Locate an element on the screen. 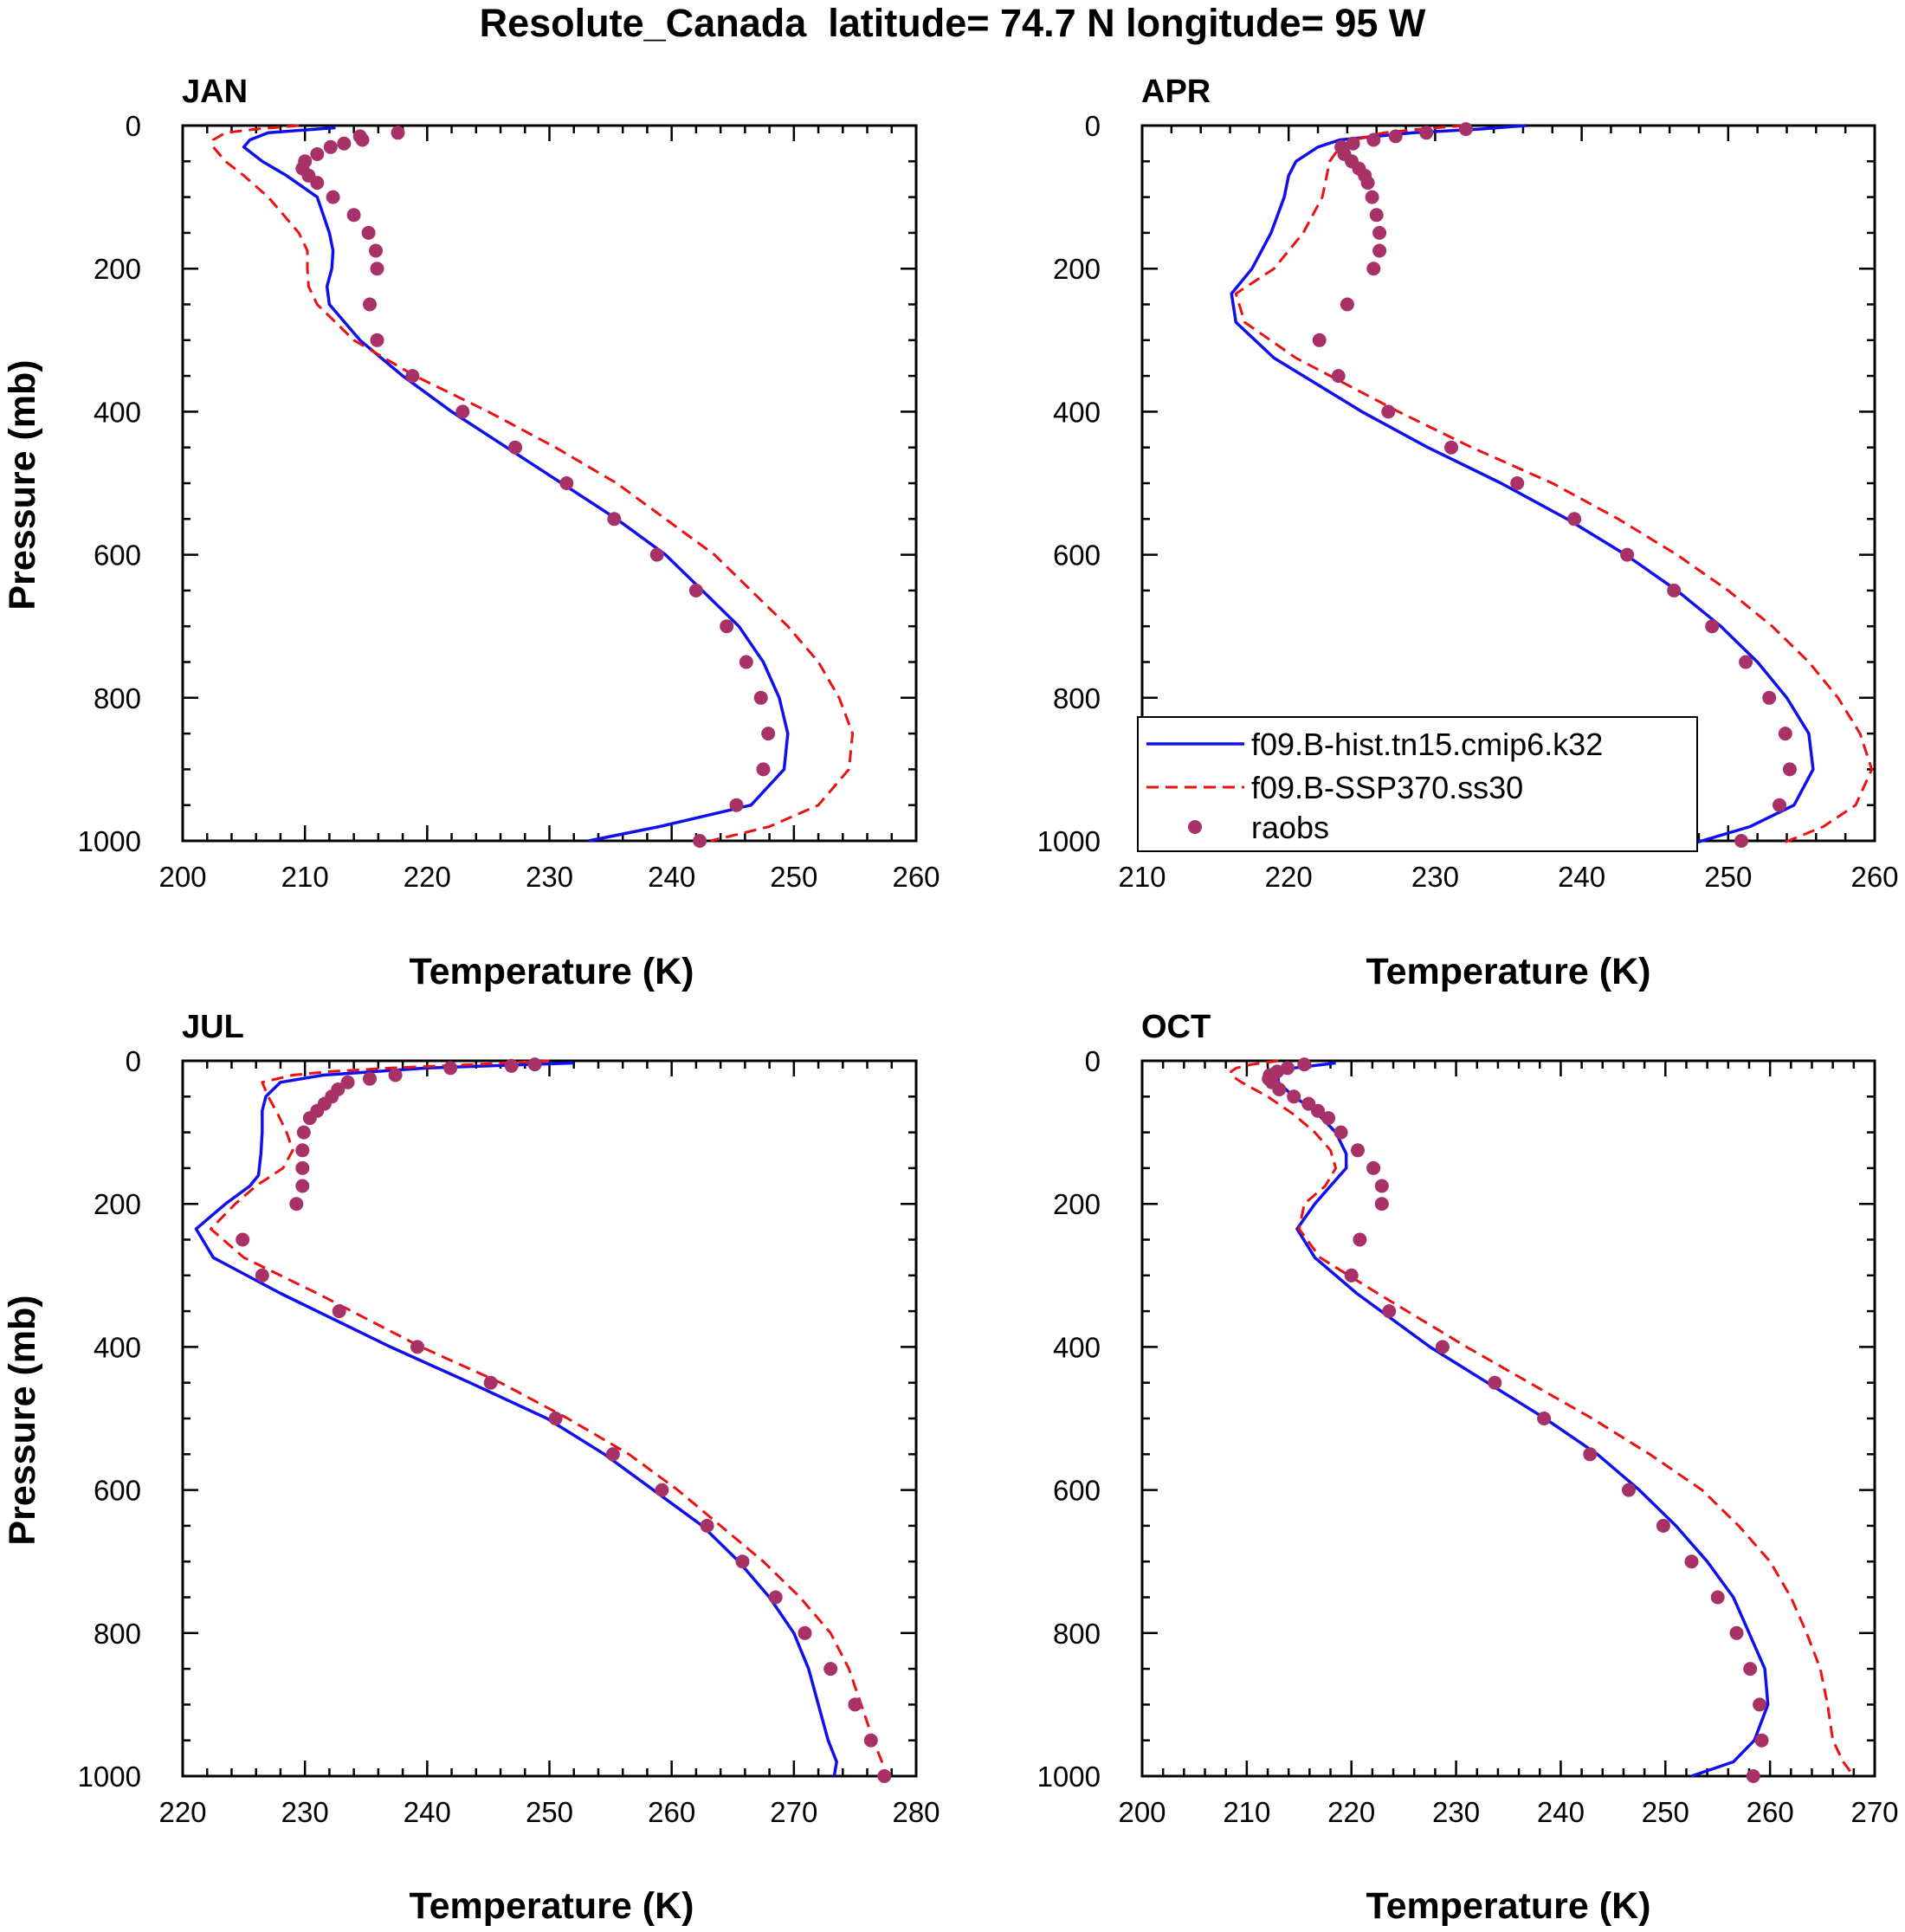  x-tick-label: 280 is located at coordinates (916, 1812).